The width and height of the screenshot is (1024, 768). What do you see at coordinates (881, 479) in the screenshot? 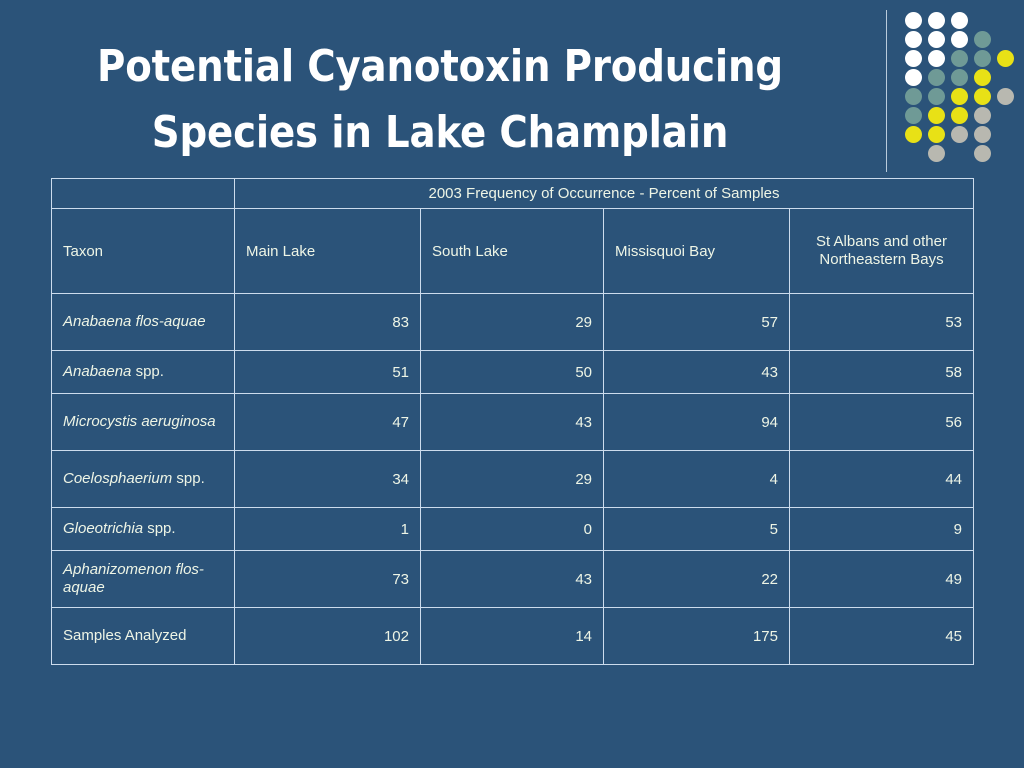
I see `cell-st-albans: 44` at bounding box center [881, 479].